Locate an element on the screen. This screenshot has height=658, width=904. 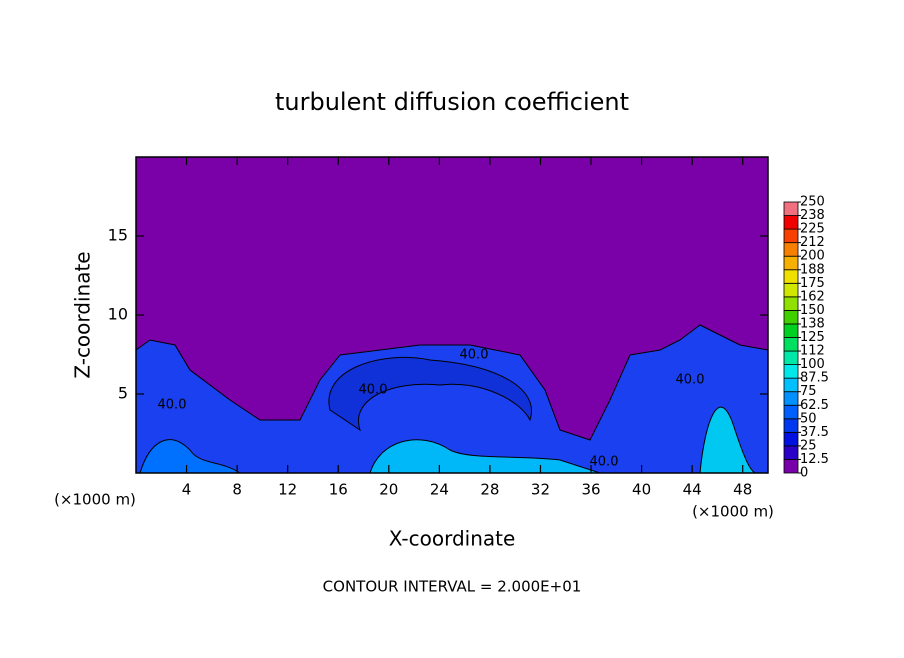
y-tick-label: 5 is located at coordinates (123, 393).